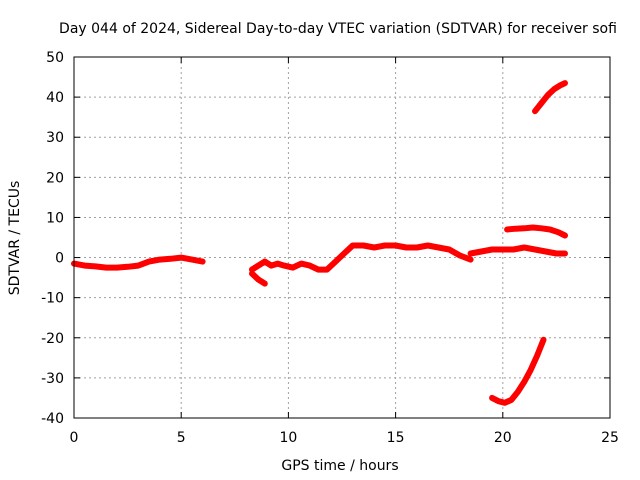  What do you see at coordinates (396, 438) in the screenshot?
I see `x-tick-label: 15` at bounding box center [396, 438].